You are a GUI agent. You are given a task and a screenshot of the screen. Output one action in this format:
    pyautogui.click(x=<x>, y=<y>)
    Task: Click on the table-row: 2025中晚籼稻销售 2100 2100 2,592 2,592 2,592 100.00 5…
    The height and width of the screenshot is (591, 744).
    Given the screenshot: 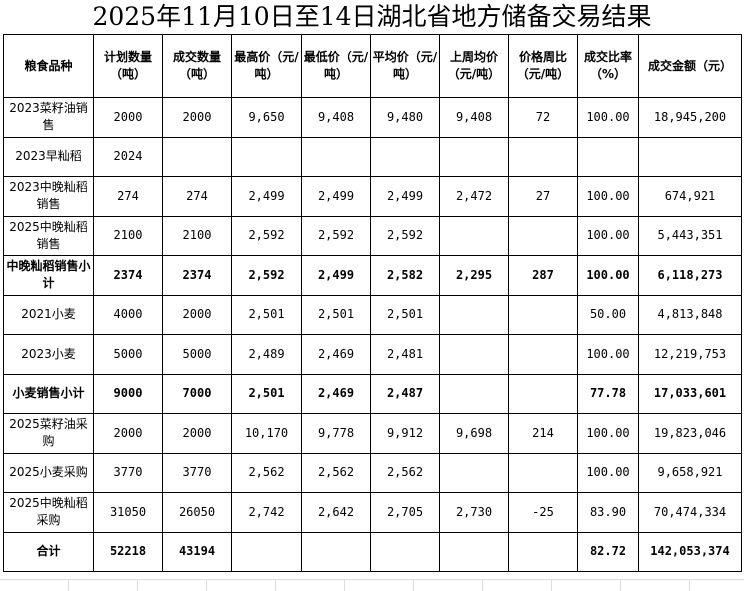 What is the action you would take?
    pyautogui.click(x=372, y=235)
    